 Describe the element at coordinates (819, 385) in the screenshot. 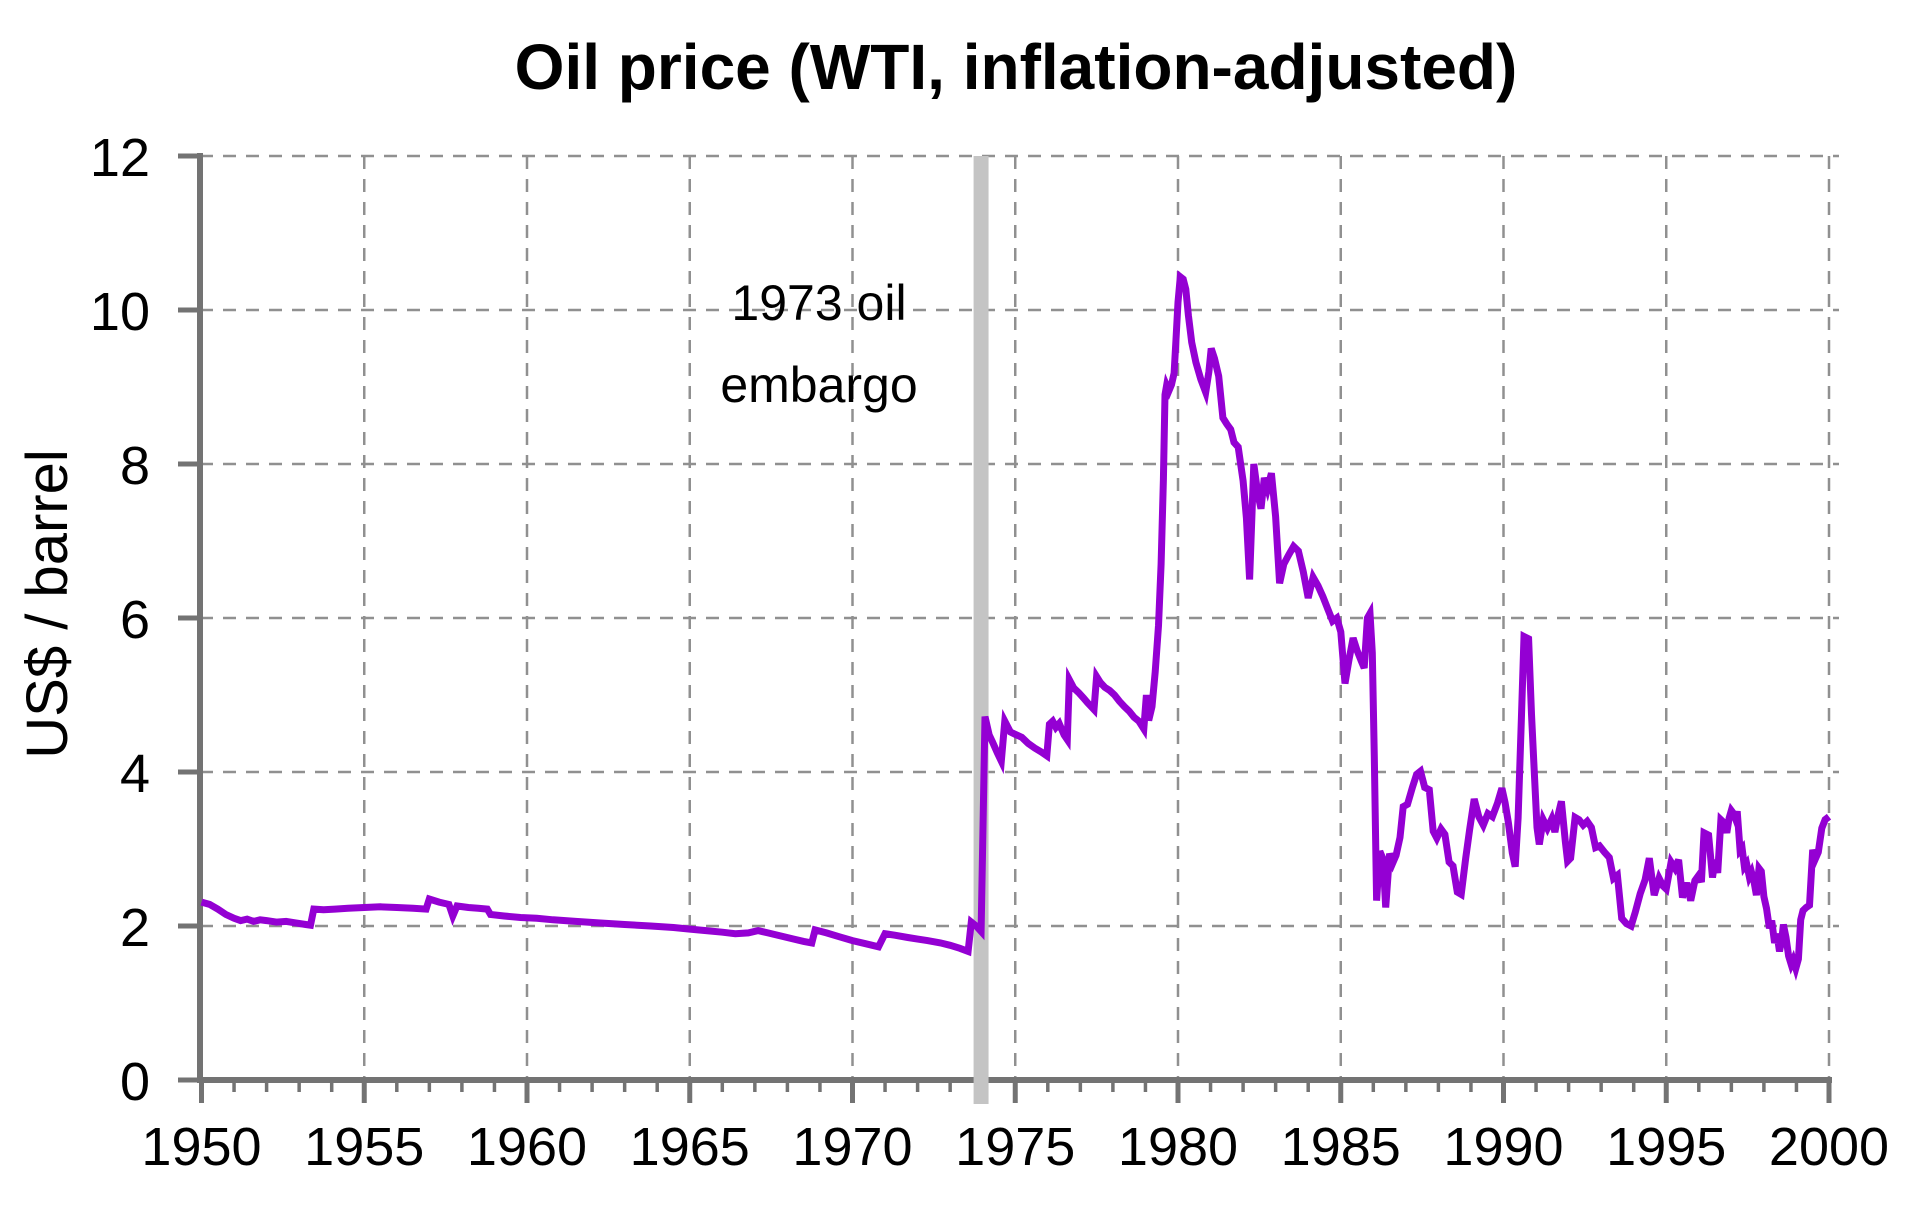

I see `embargo-annotation-line2: embargo` at that location.